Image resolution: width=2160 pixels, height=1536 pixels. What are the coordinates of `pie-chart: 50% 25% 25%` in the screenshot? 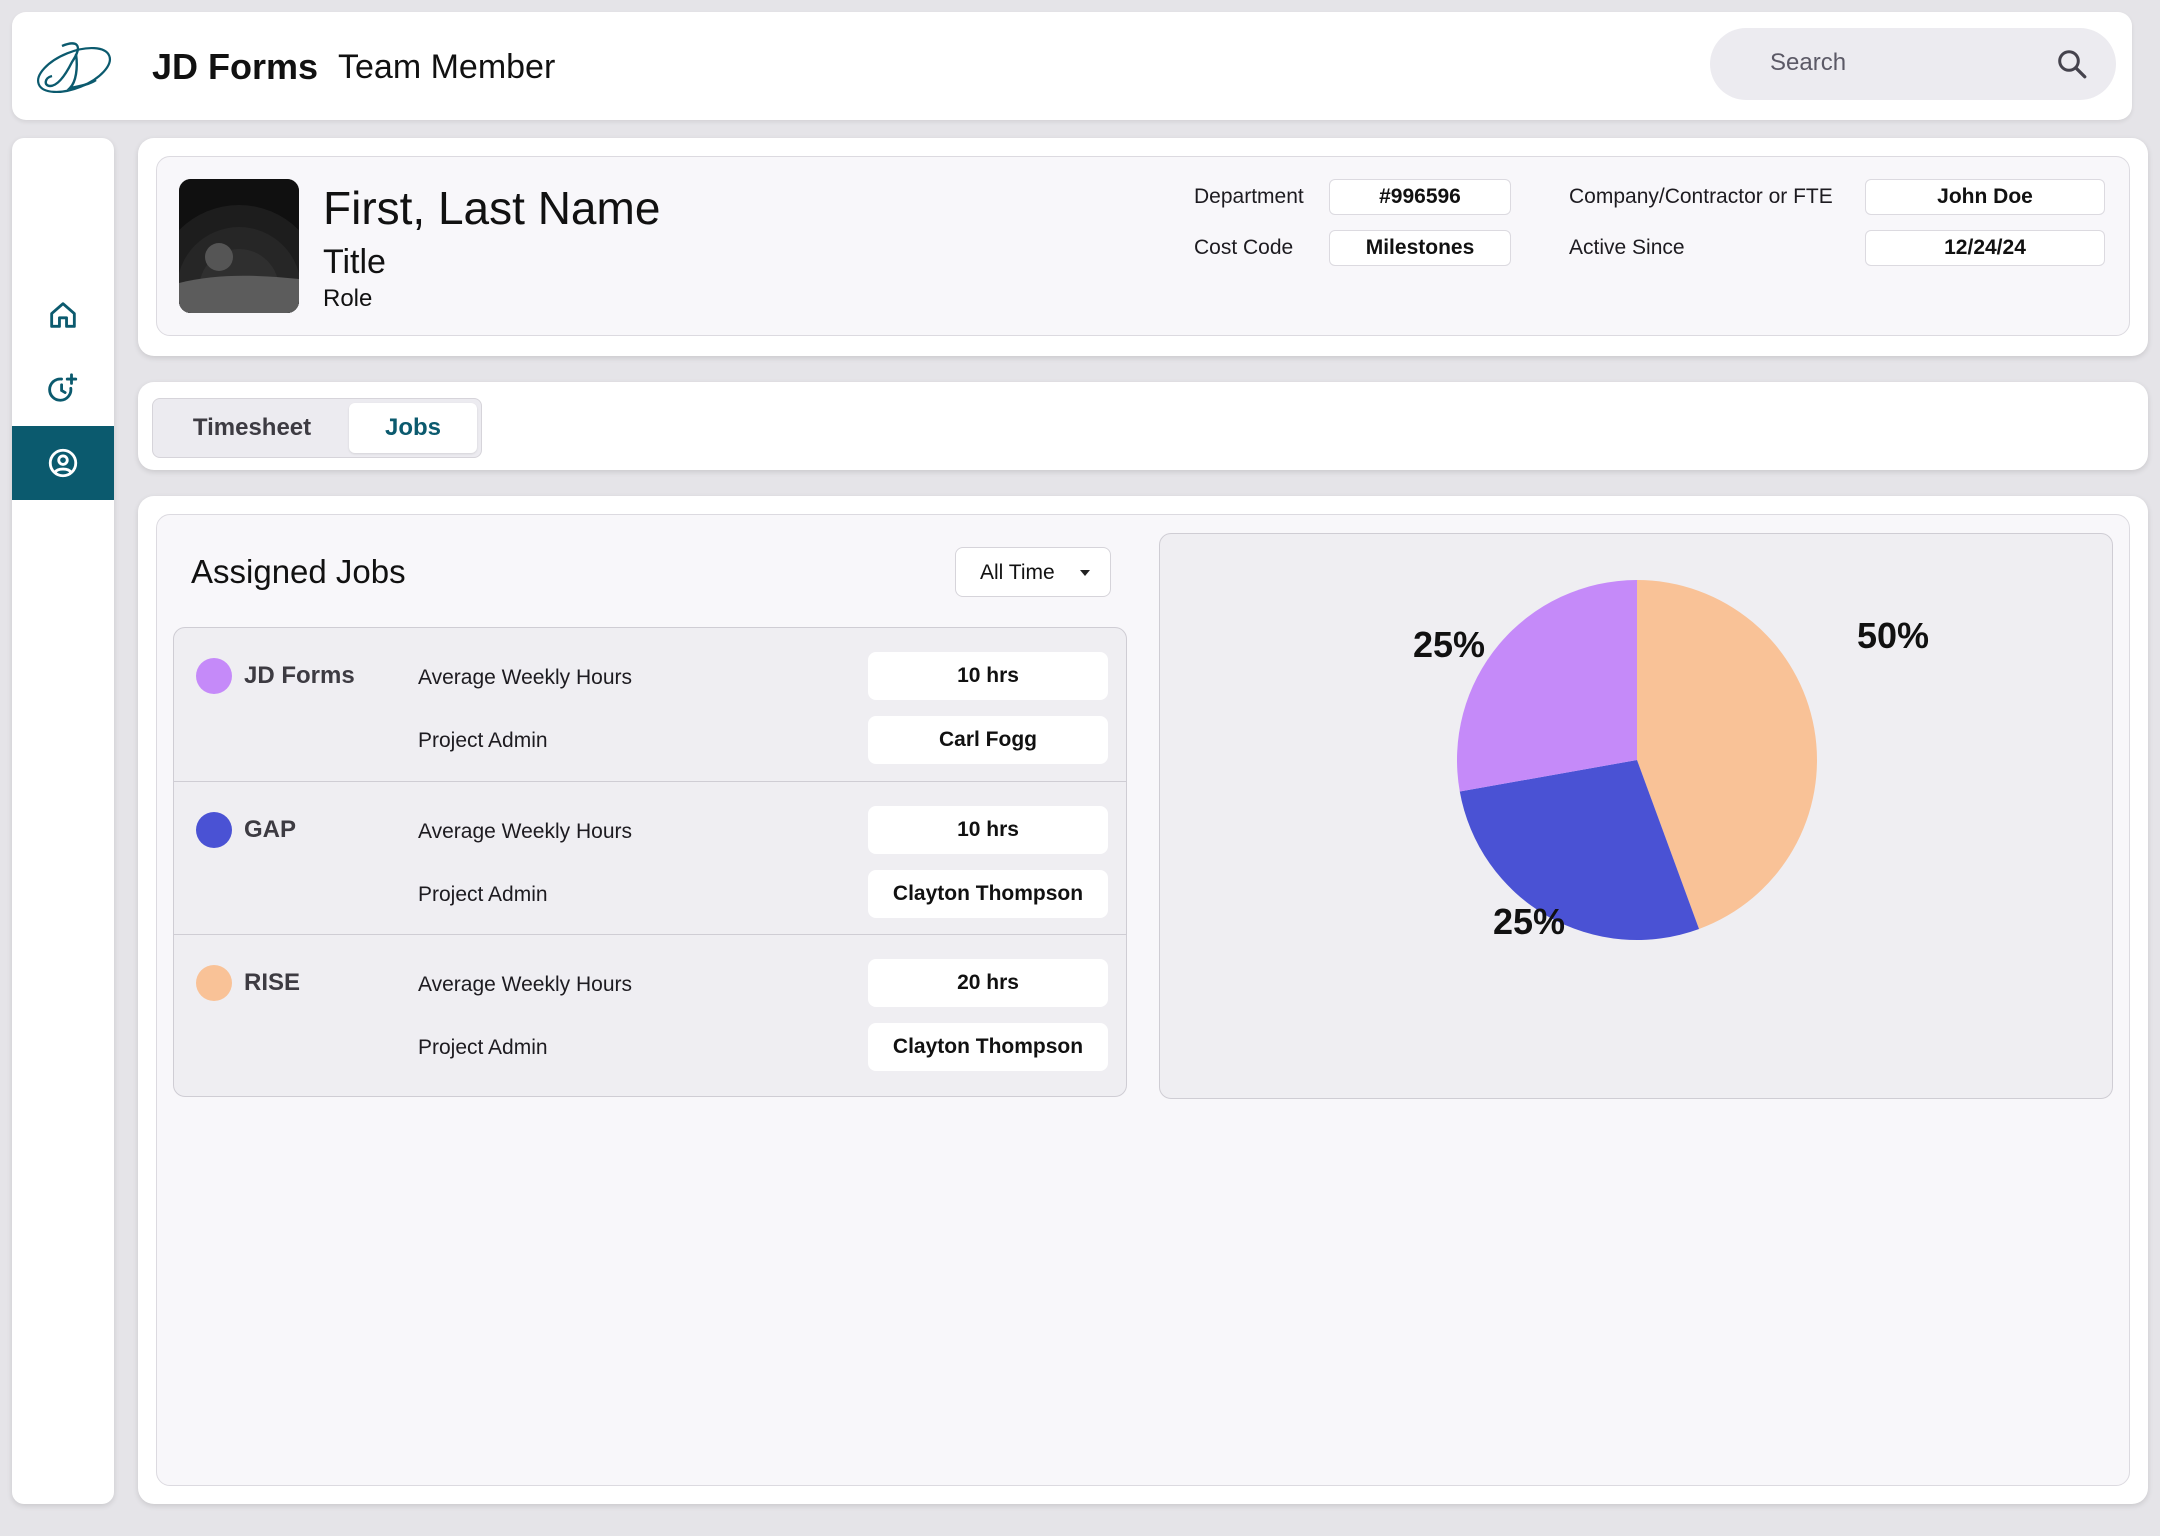 It's located at (1671, 761).